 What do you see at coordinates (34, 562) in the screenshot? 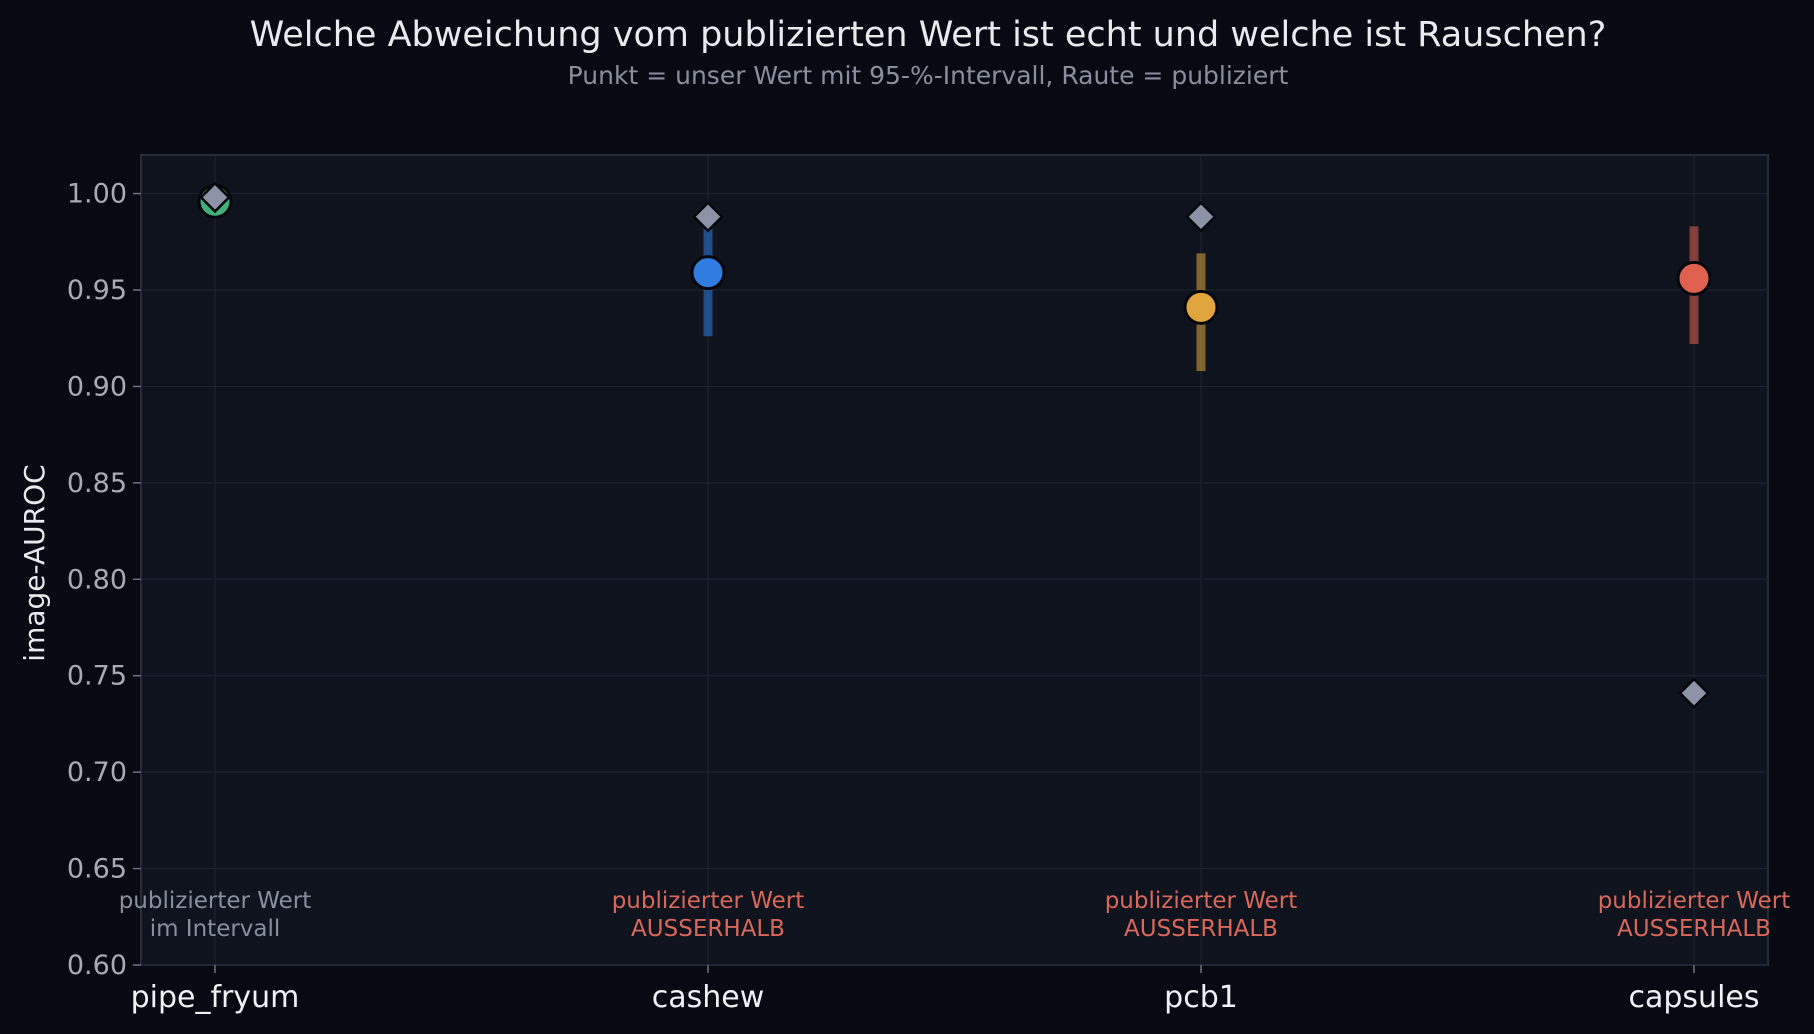
I see `y-axis-label: image-AUROC` at bounding box center [34, 562].